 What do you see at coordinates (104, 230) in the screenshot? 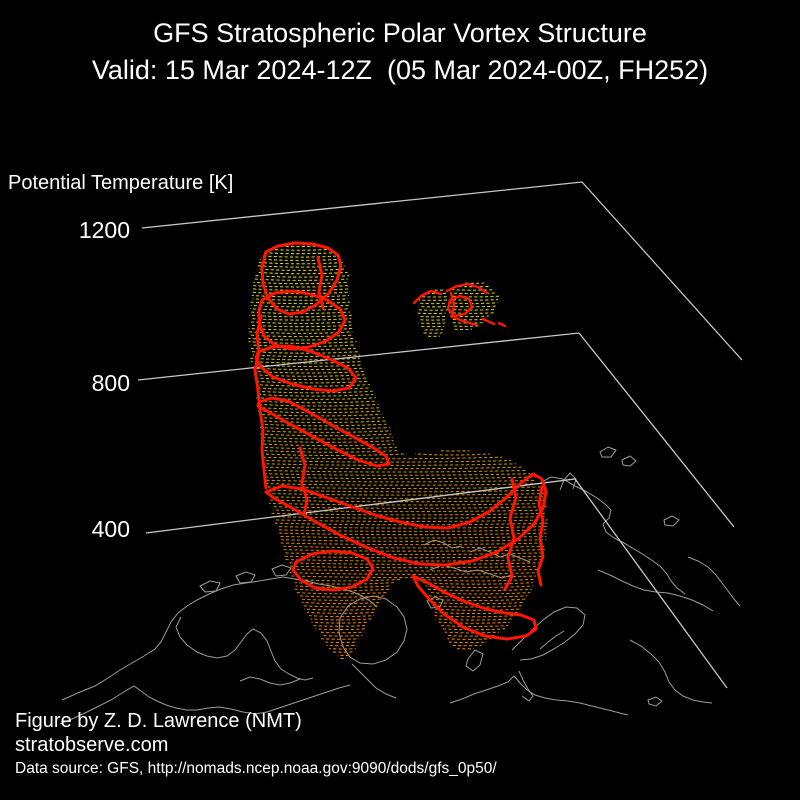
I see `z-tick-1200: 1200` at bounding box center [104, 230].